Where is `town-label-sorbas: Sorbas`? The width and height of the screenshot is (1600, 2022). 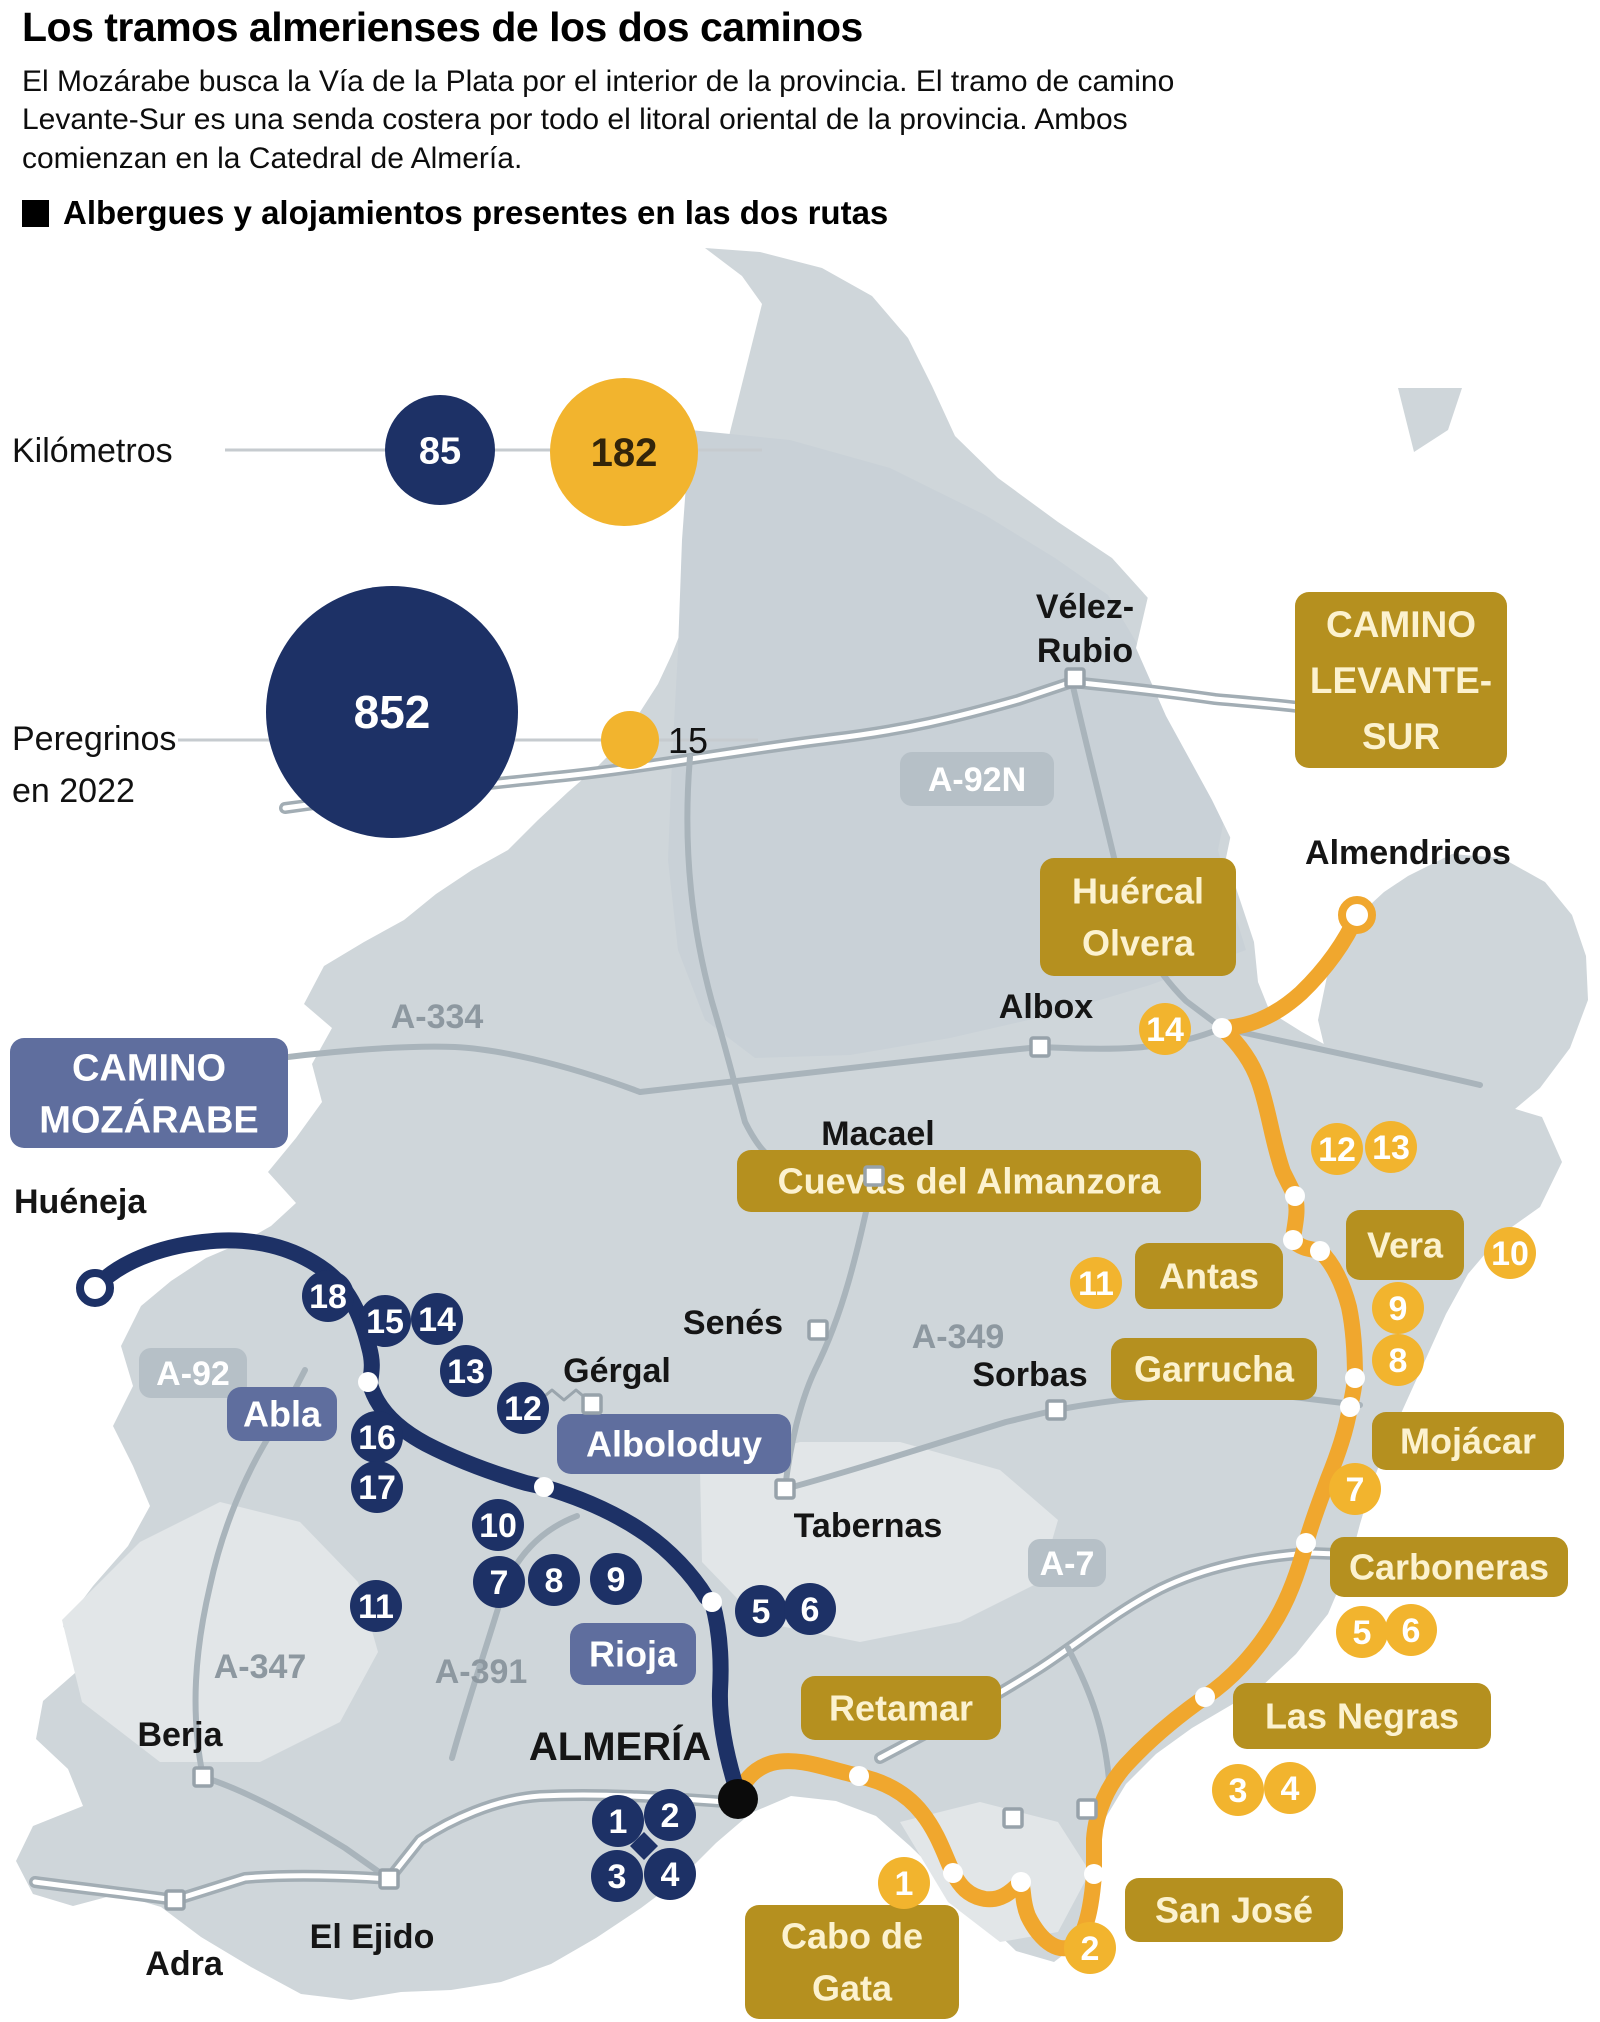
town-label-sorbas: Sorbas is located at coordinates (1029, 1375).